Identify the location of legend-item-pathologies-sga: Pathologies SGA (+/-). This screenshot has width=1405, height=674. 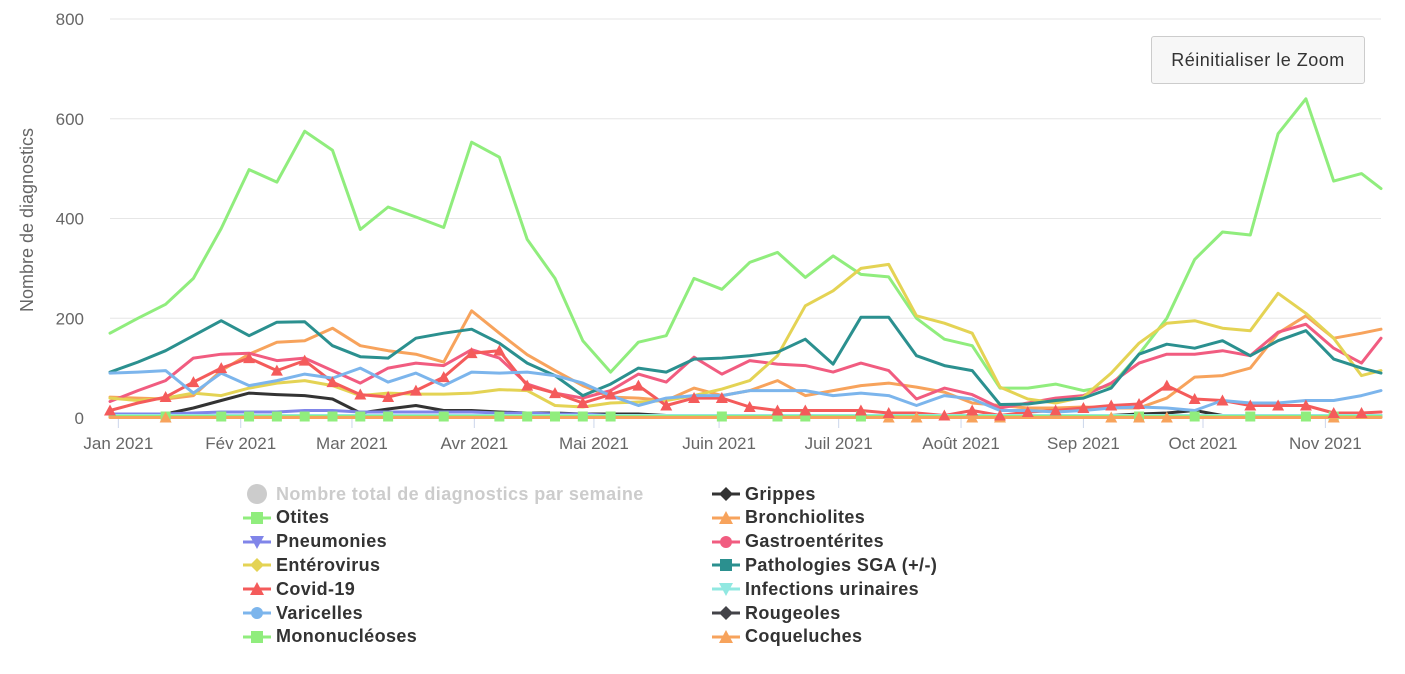
(824, 565).